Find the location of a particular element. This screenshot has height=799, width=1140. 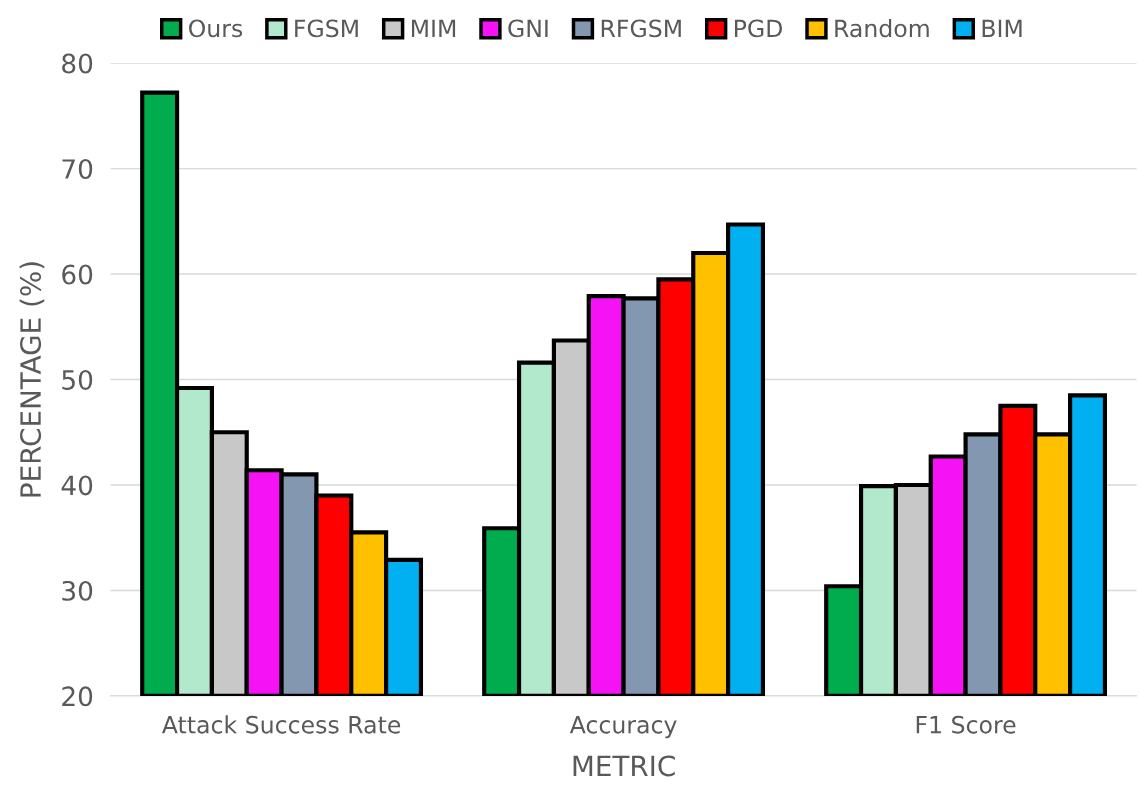

x-axis-title: METRIC is located at coordinates (624, 766).